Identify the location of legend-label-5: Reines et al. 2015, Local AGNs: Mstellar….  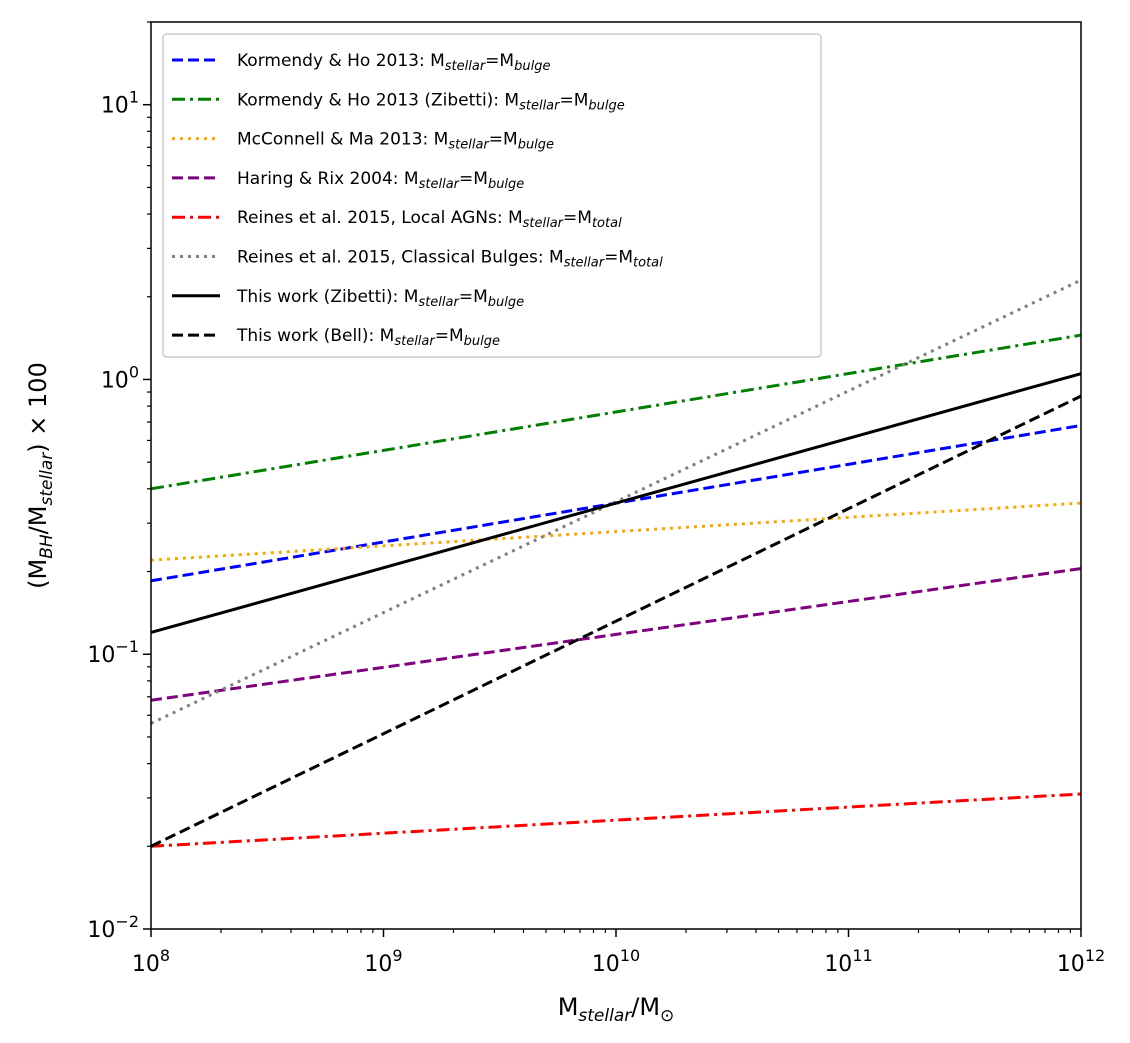
(429, 219).